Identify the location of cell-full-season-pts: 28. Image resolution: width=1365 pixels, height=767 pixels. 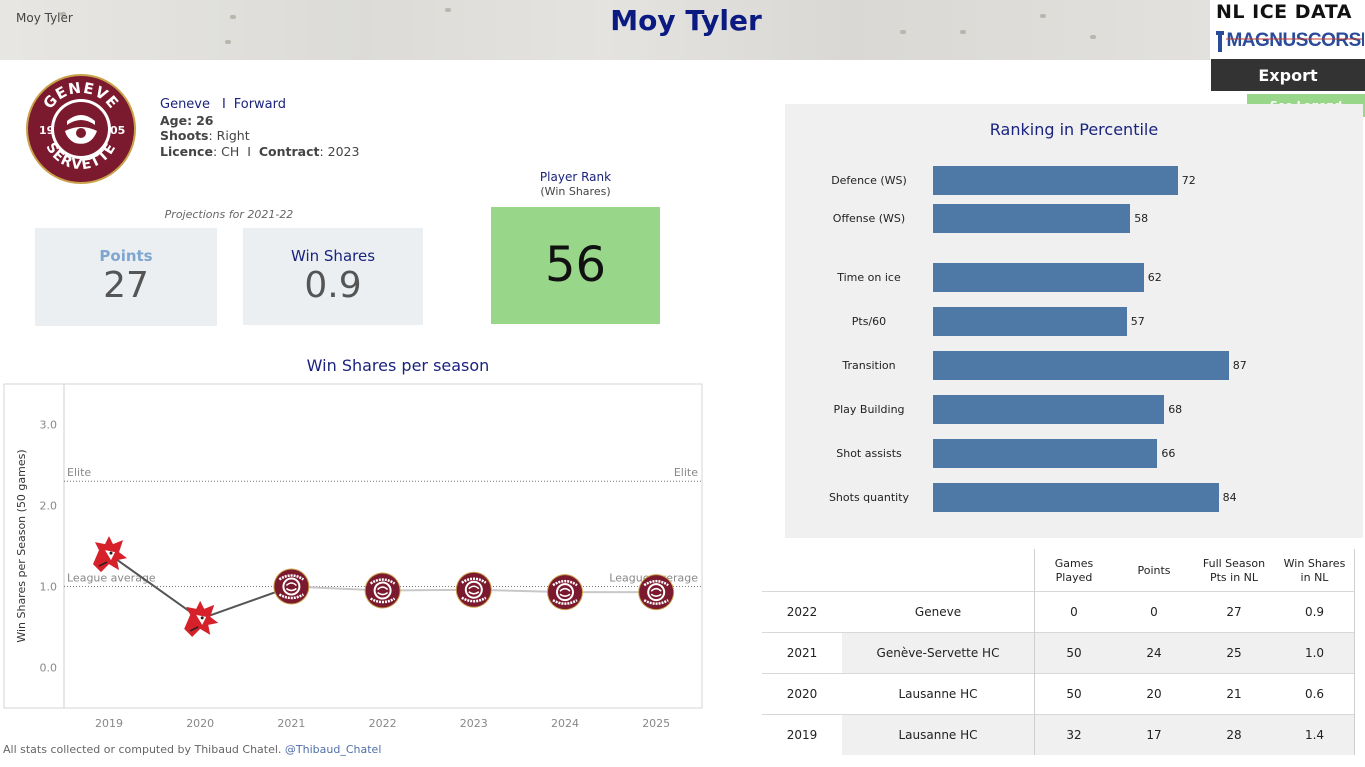
(1234, 735).